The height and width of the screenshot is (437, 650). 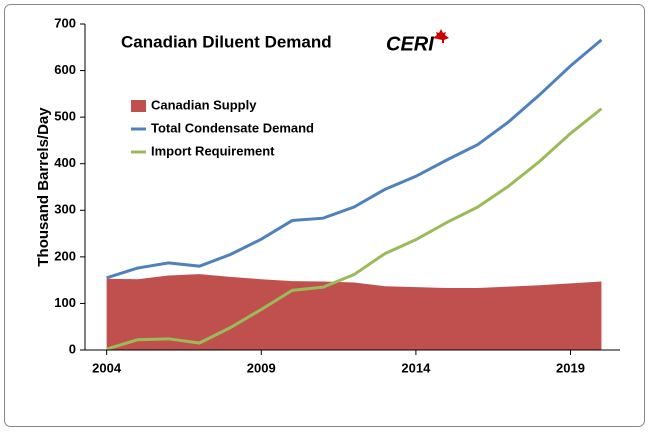 What do you see at coordinates (65, 302) in the screenshot?
I see `y-tick-label: 100` at bounding box center [65, 302].